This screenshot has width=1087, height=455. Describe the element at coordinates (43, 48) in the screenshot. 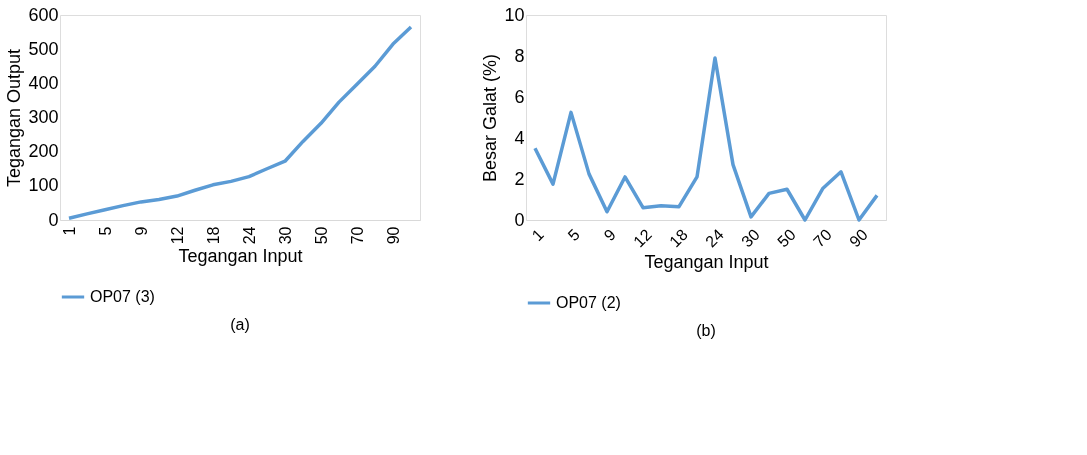

I see `y-tick-label: 500` at that location.